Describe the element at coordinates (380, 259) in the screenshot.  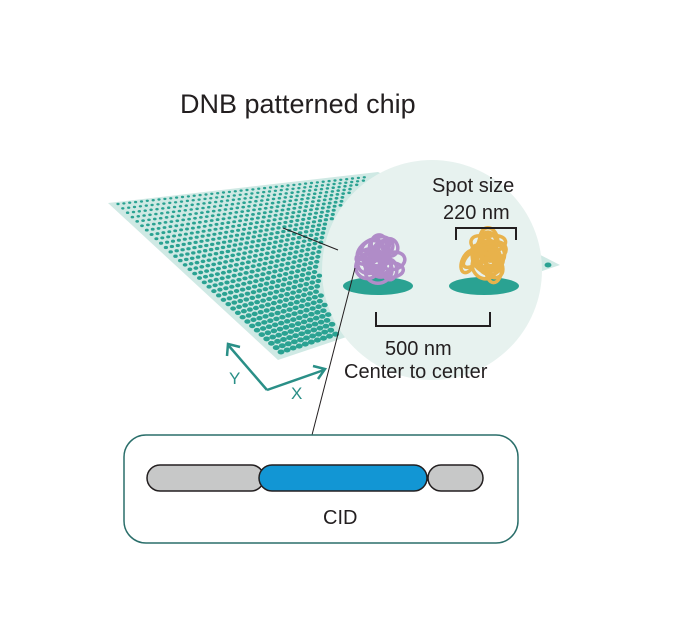
I see `dnb-left` at that location.